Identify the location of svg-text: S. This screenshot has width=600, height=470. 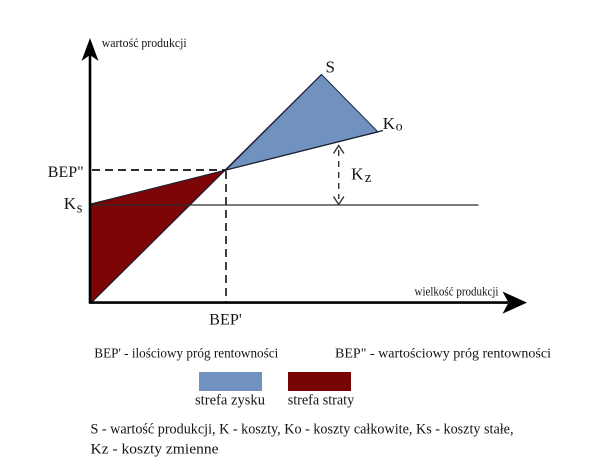
(330, 67).